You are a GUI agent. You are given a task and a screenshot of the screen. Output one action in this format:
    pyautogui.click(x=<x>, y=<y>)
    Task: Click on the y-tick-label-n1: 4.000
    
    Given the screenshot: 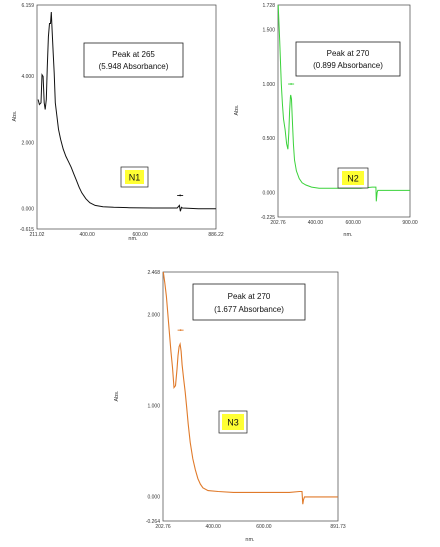 What is the action you would take?
    pyautogui.click(x=27, y=77)
    